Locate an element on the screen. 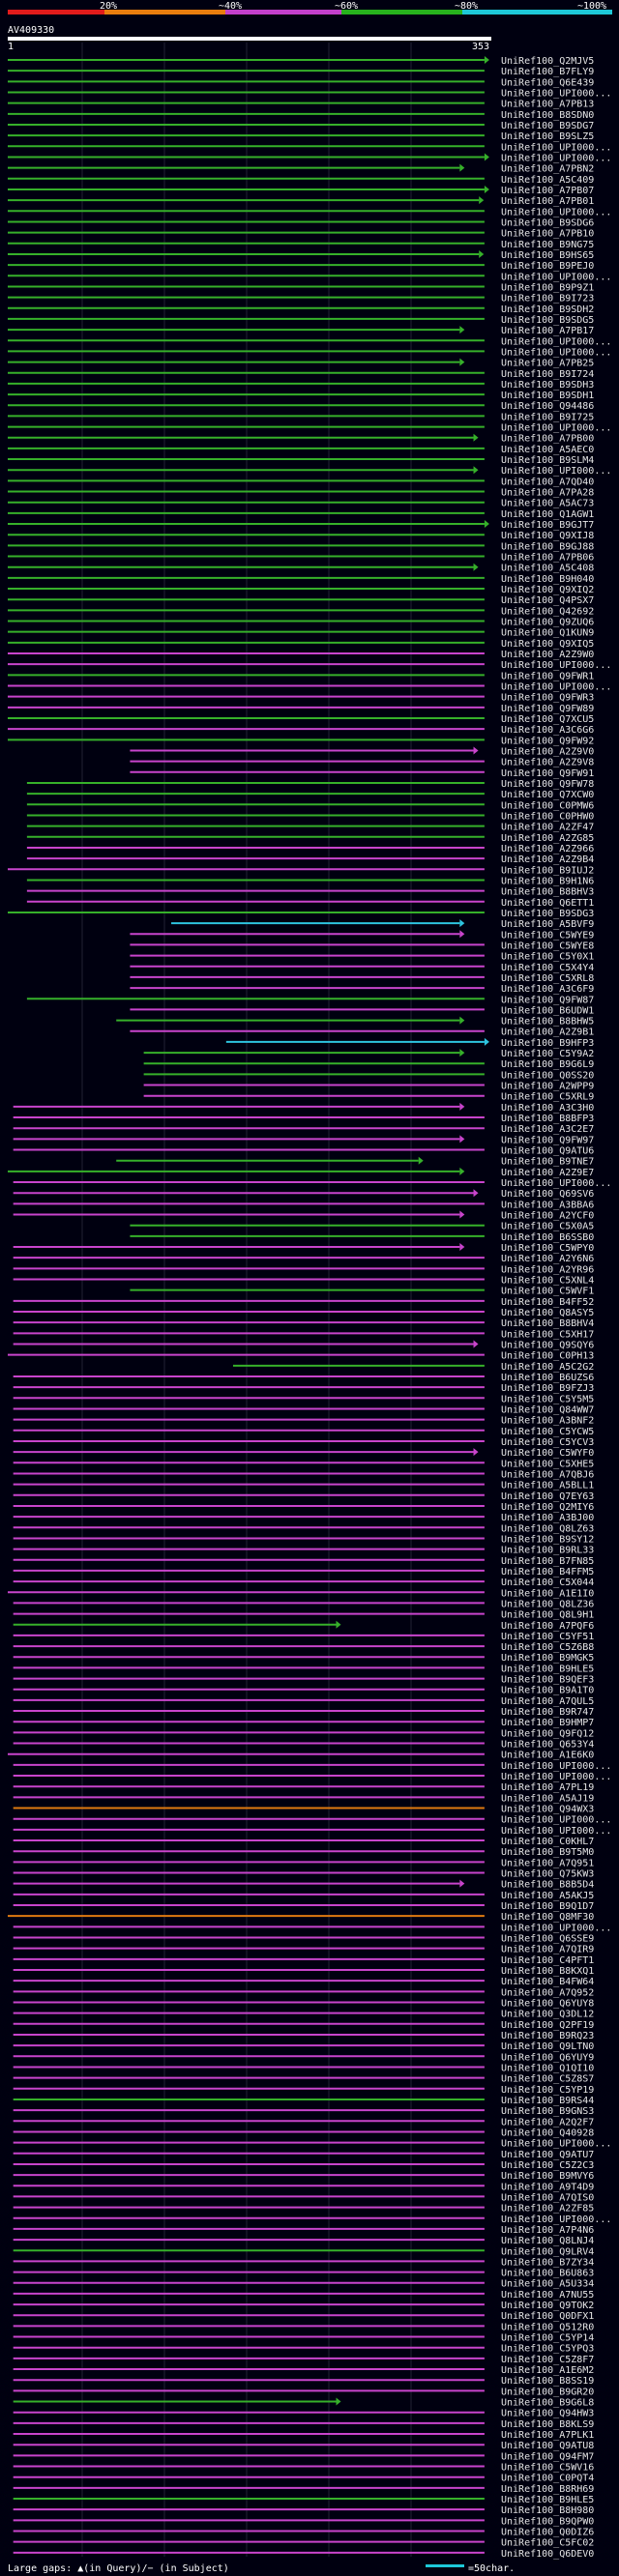 This screenshot has width=619, height=2576. hit-row: UniRef100_A1E1I0 is located at coordinates (301, 1593).